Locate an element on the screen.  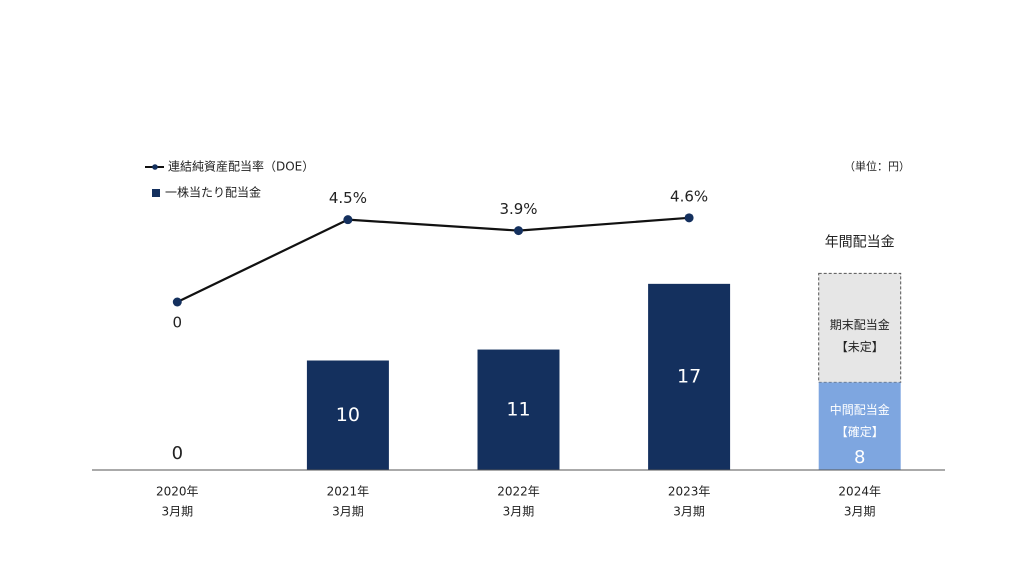
doe-value-label: 3.9% is located at coordinates (518, 209).